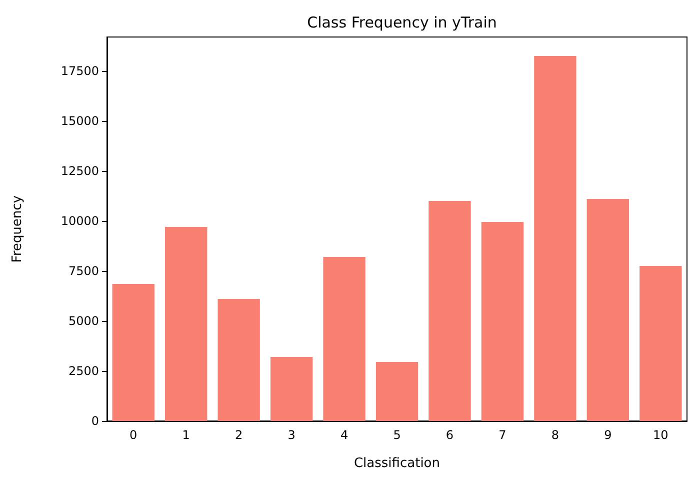 The image size is (688, 477). I want to click on x-tick-label: 0, so click(134, 435).